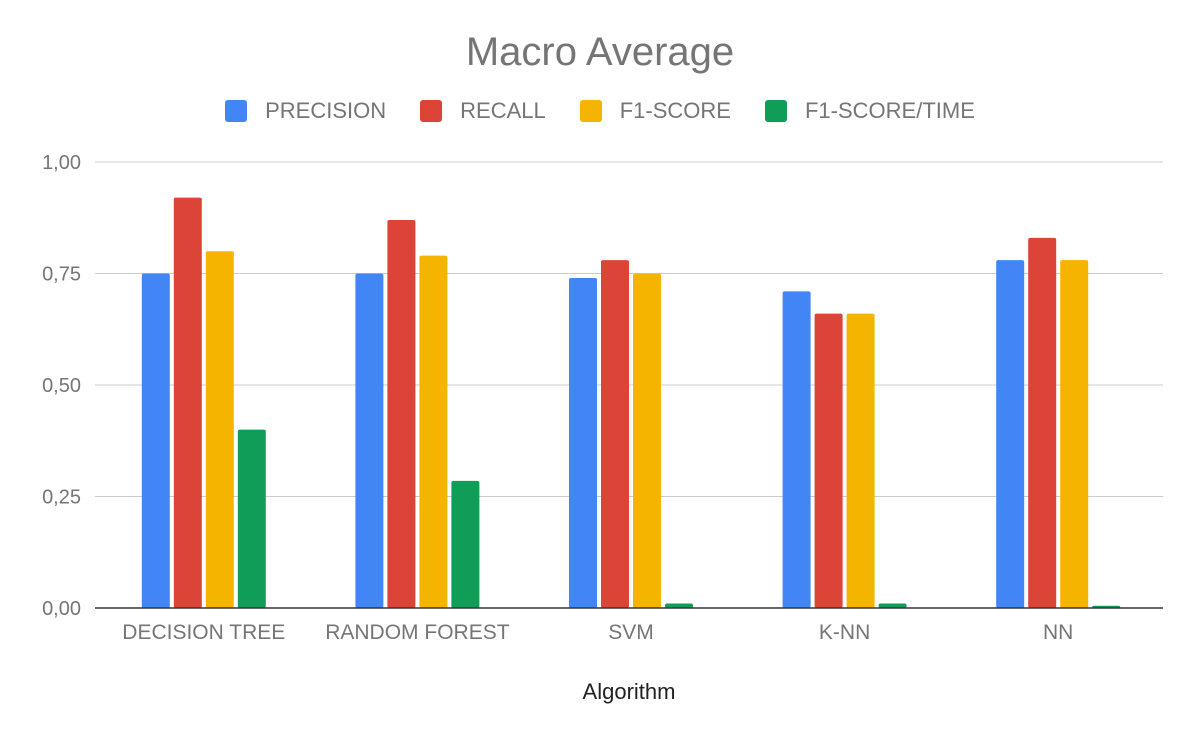 Image resolution: width=1200 pixels, height=742 pixels. Describe the element at coordinates (61, 498) in the screenshot. I see `y-tick-label: 0,25` at that location.